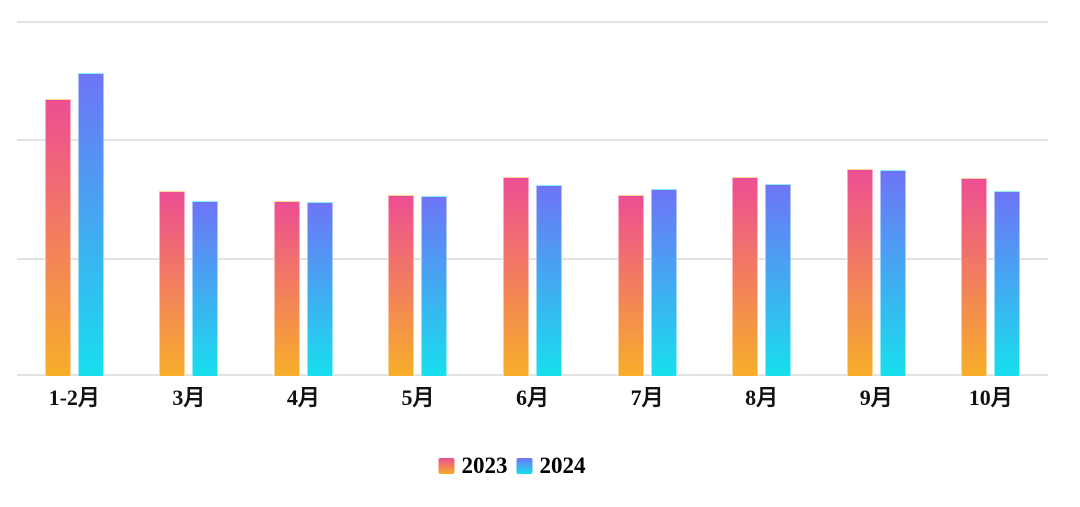 The image size is (1080, 507). I want to click on bar-2024-4月, so click(319, 289).